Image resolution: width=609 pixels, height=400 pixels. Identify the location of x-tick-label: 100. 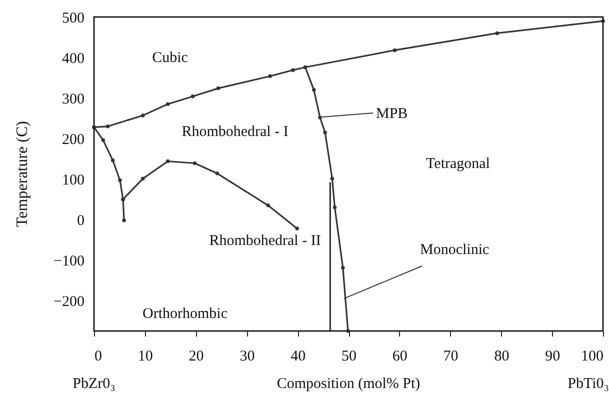
(592, 356).